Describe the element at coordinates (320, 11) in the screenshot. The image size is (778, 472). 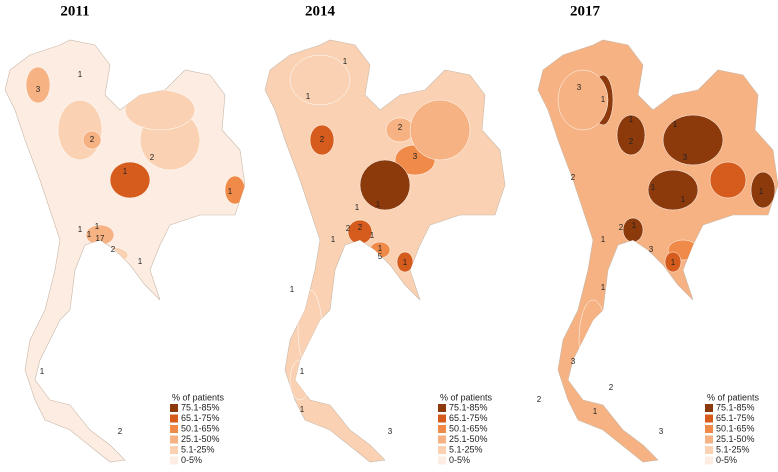
I see `panel-title: 2014` at that location.